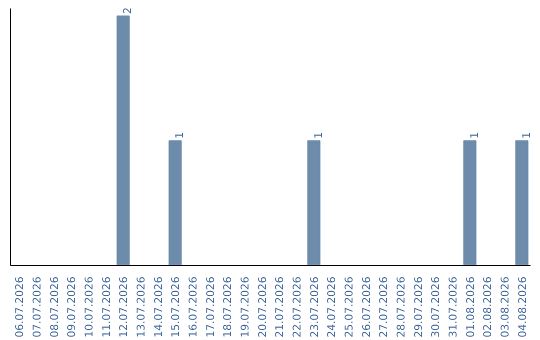 The height and width of the screenshot is (340, 540). What do you see at coordinates (193, 307) in the screenshot?
I see `x-tick-label: 16.07.2026` at bounding box center [193, 307].